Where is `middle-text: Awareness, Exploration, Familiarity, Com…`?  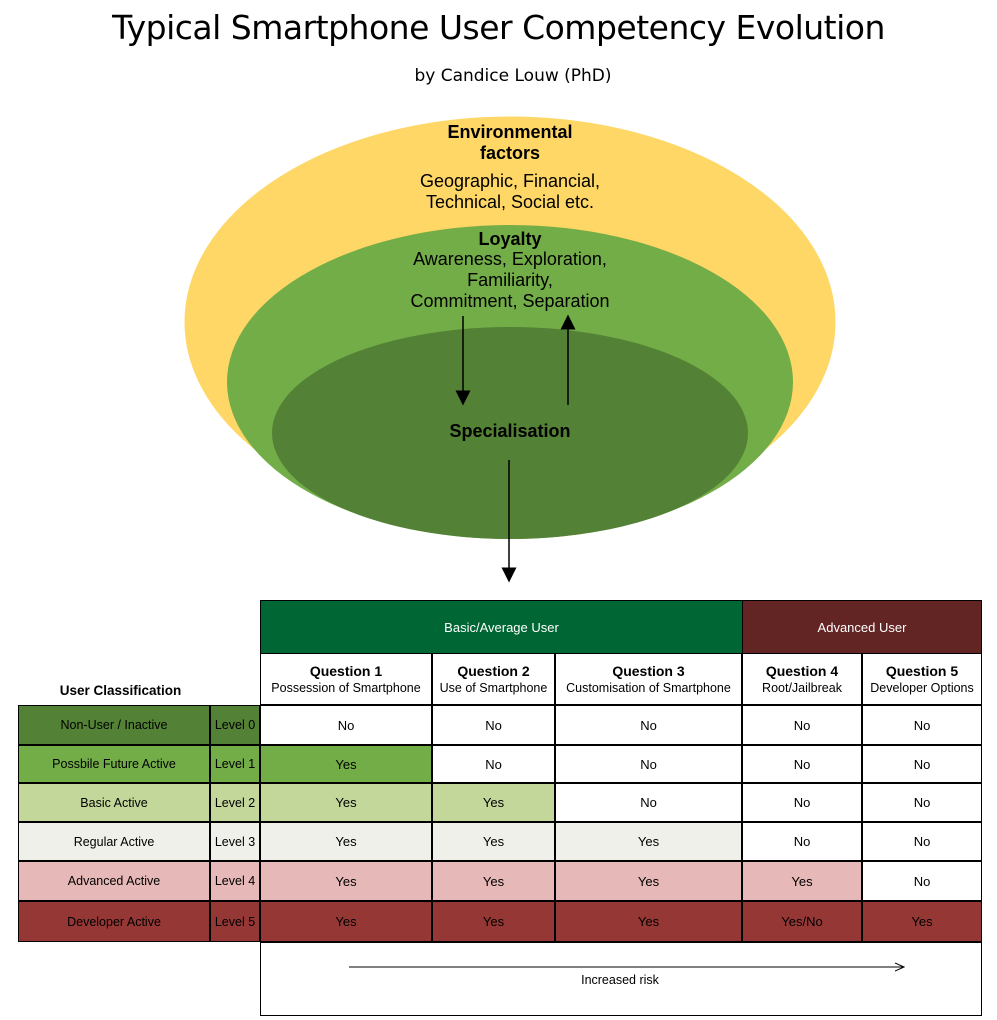
middle-text: Awareness, Exploration, Familiarity, Com… is located at coordinates (510, 280).